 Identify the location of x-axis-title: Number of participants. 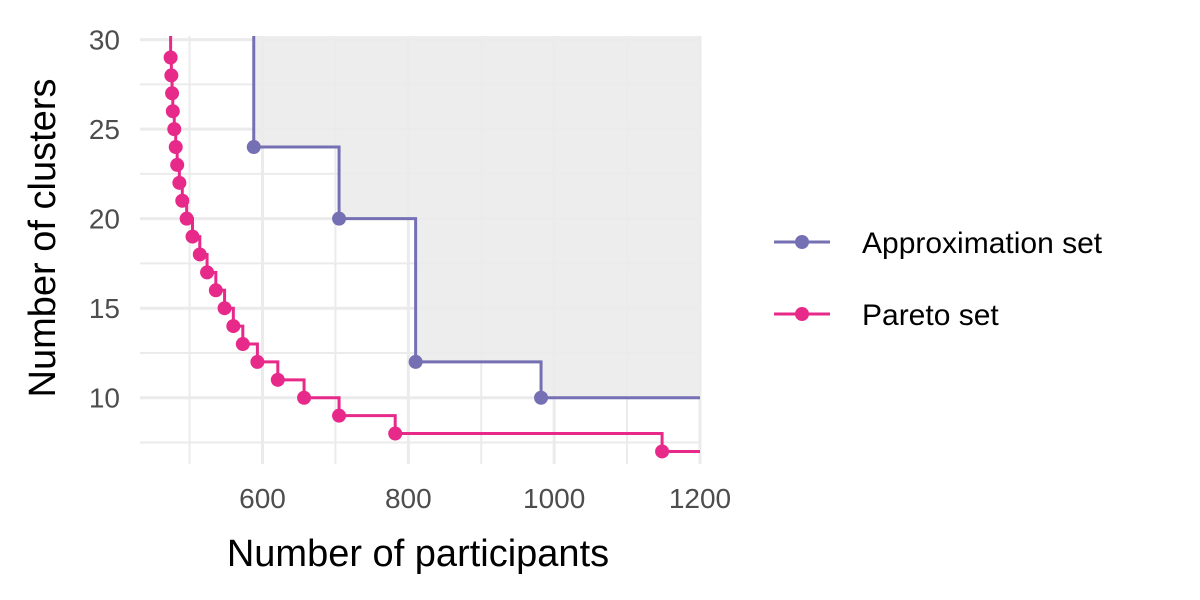
(418, 554).